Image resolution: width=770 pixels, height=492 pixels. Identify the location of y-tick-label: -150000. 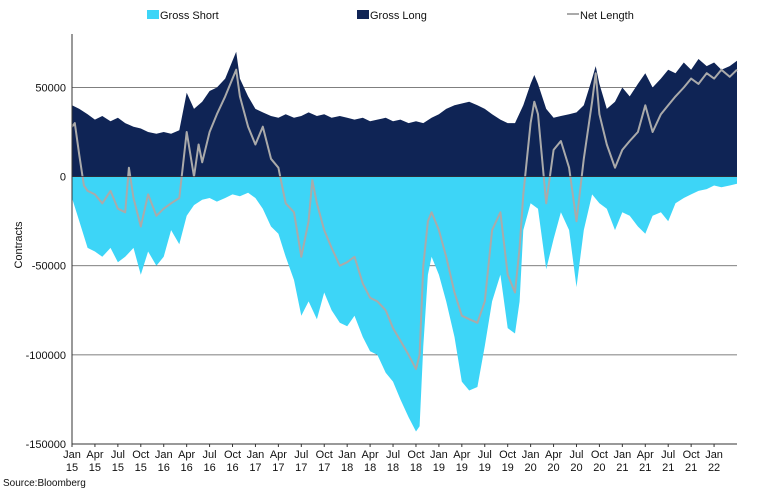
(46, 445).